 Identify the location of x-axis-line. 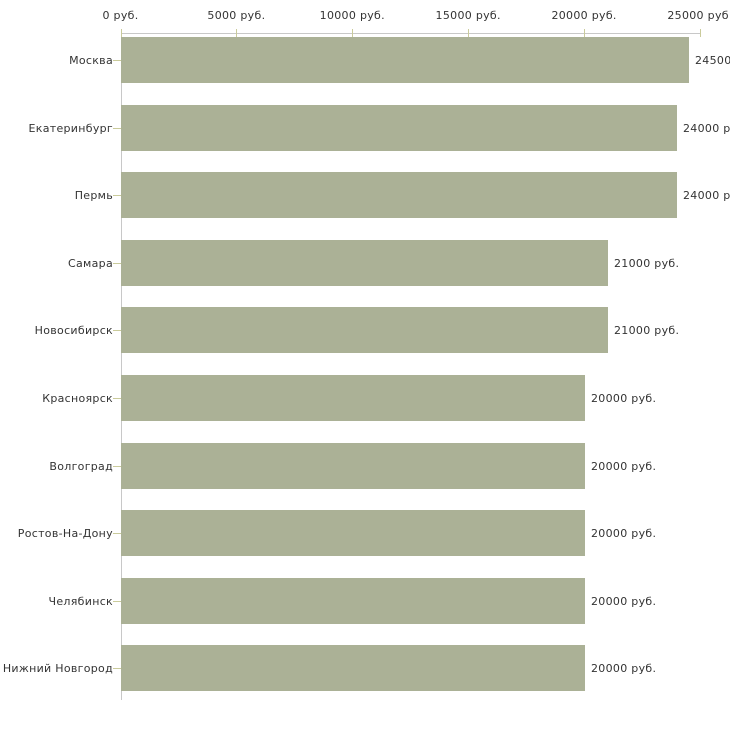
(410, 33).